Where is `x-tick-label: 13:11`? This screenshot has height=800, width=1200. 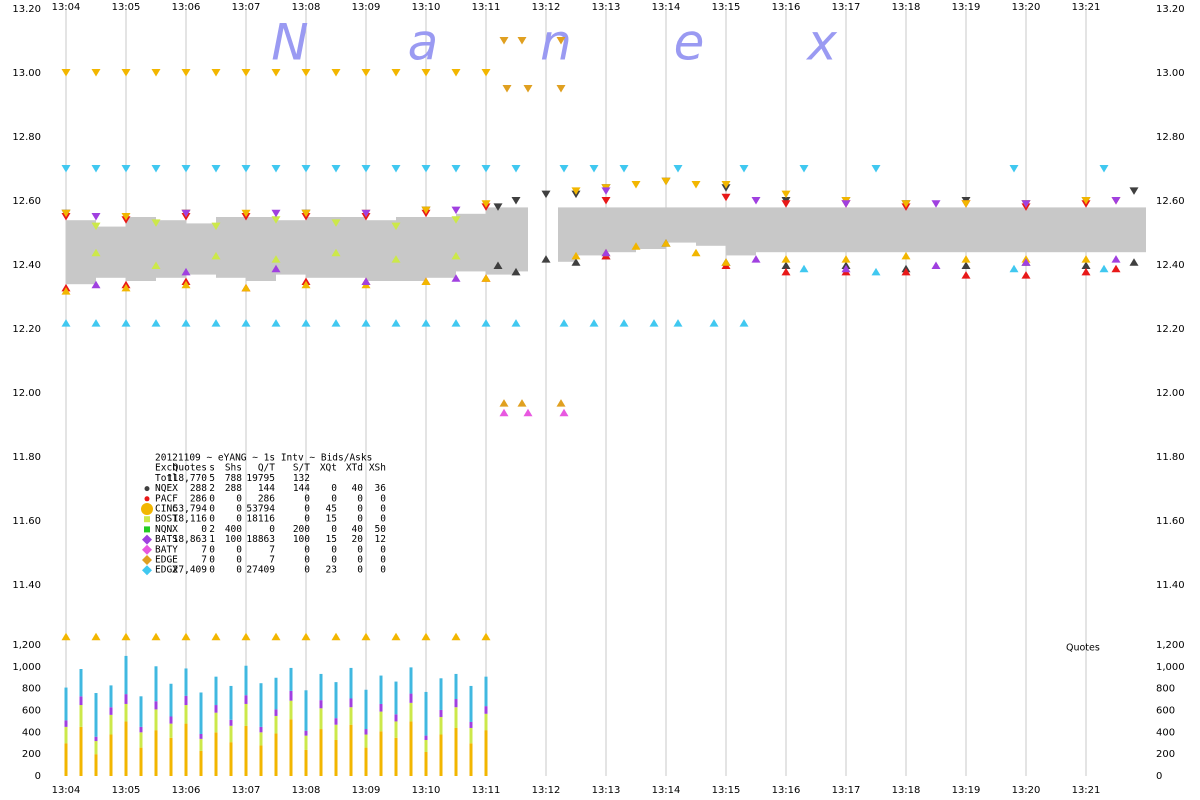 x-tick-label: 13:11 is located at coordinates (486, 790).